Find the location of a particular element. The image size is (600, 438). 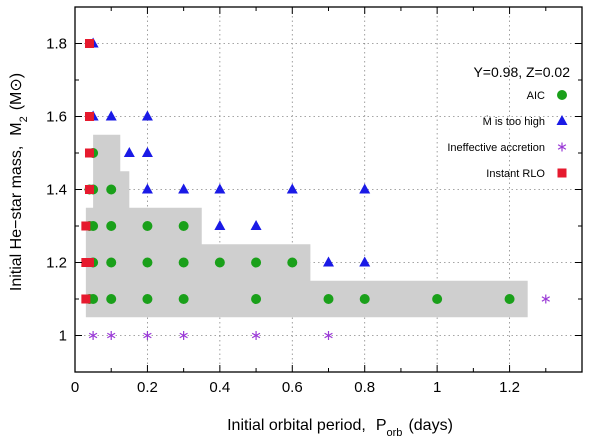

x-tick-label: 0 is located at coordinates (75, 387).